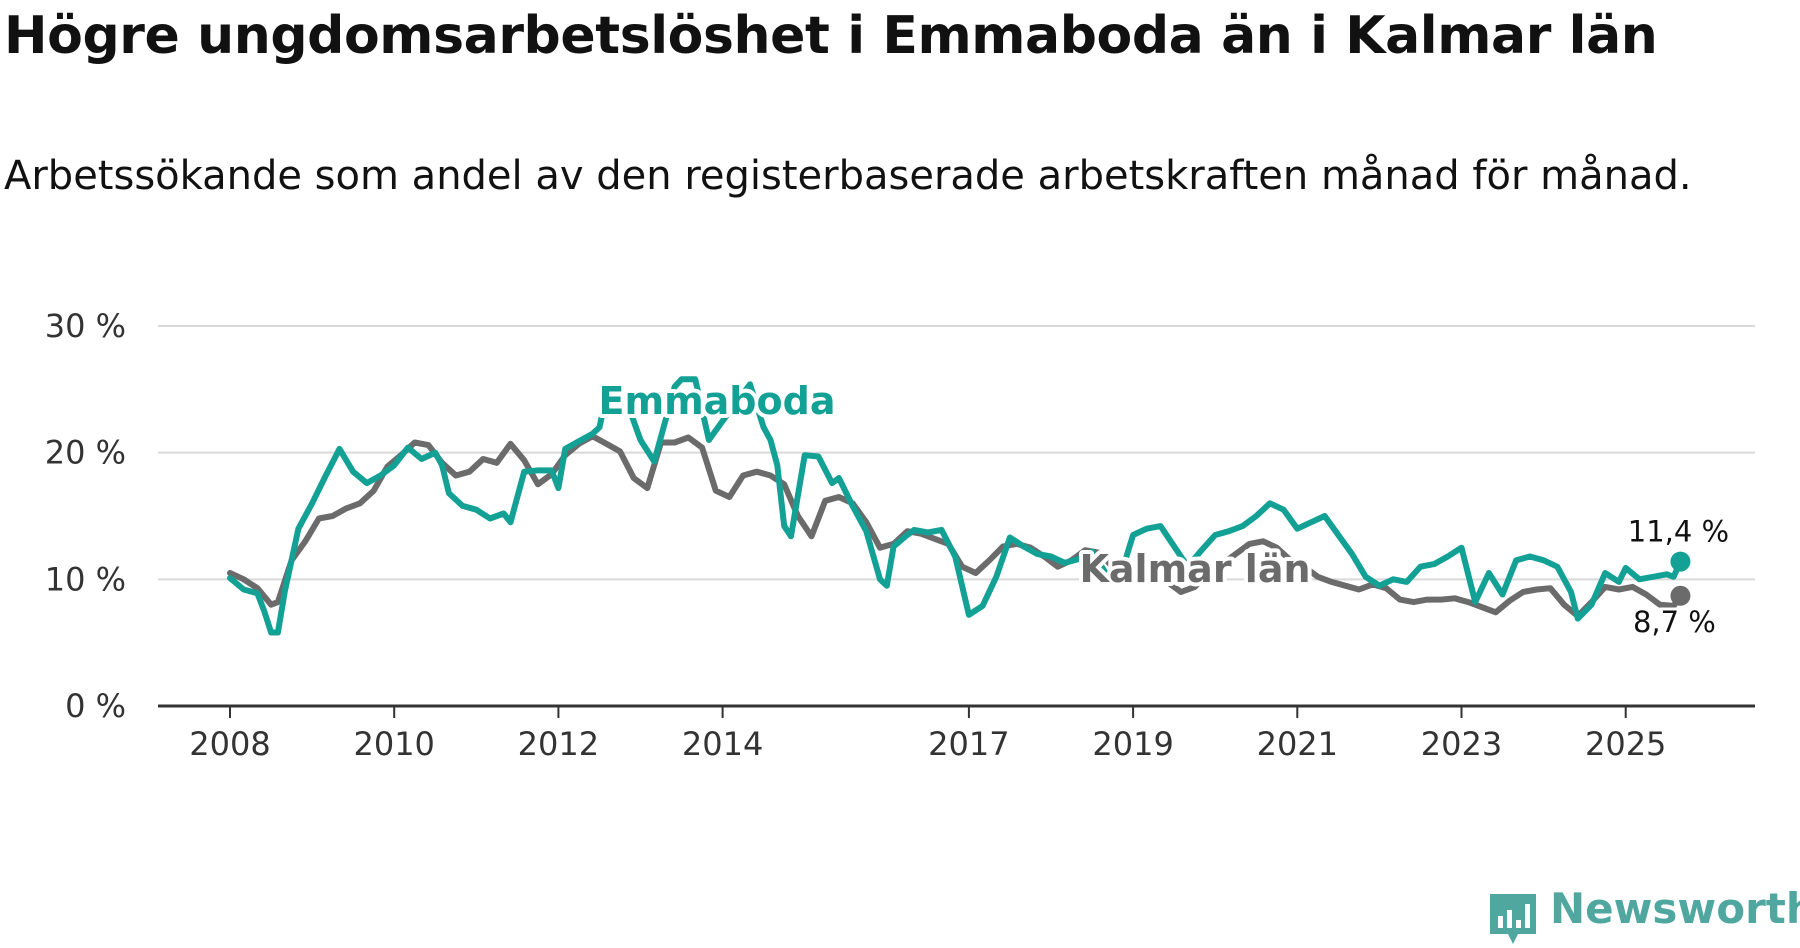 The image size is (1800, 948). I want to click on end-value-label-kalmar-lan: 8,7 %, so click(1674, 622).